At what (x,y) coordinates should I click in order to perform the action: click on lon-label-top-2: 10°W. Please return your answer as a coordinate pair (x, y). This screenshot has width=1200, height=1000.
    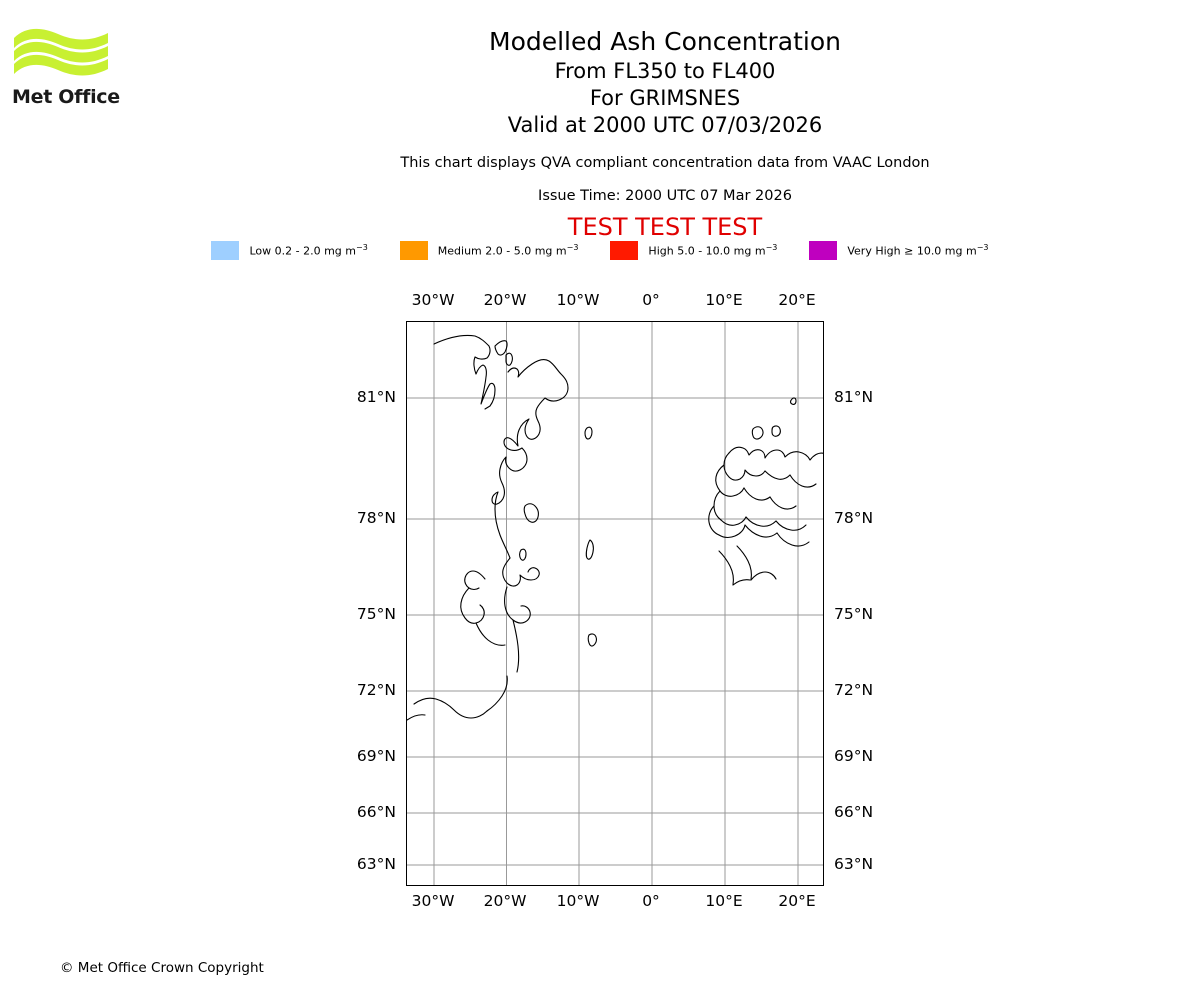
    Looking at the image, I should click on (578, 300).